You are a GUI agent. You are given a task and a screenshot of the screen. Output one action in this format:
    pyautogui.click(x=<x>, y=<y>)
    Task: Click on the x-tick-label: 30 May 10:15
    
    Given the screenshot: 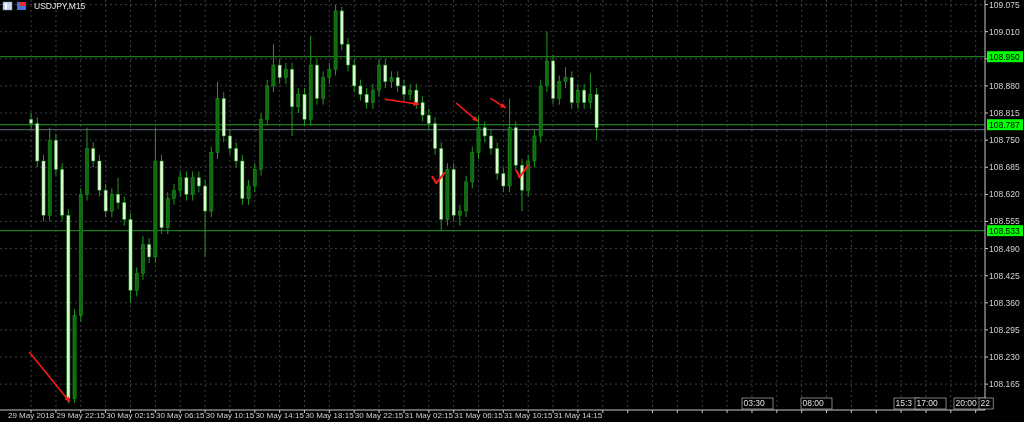 What is the action you would take?
    pyautogui.click(x=230, y=415)
    